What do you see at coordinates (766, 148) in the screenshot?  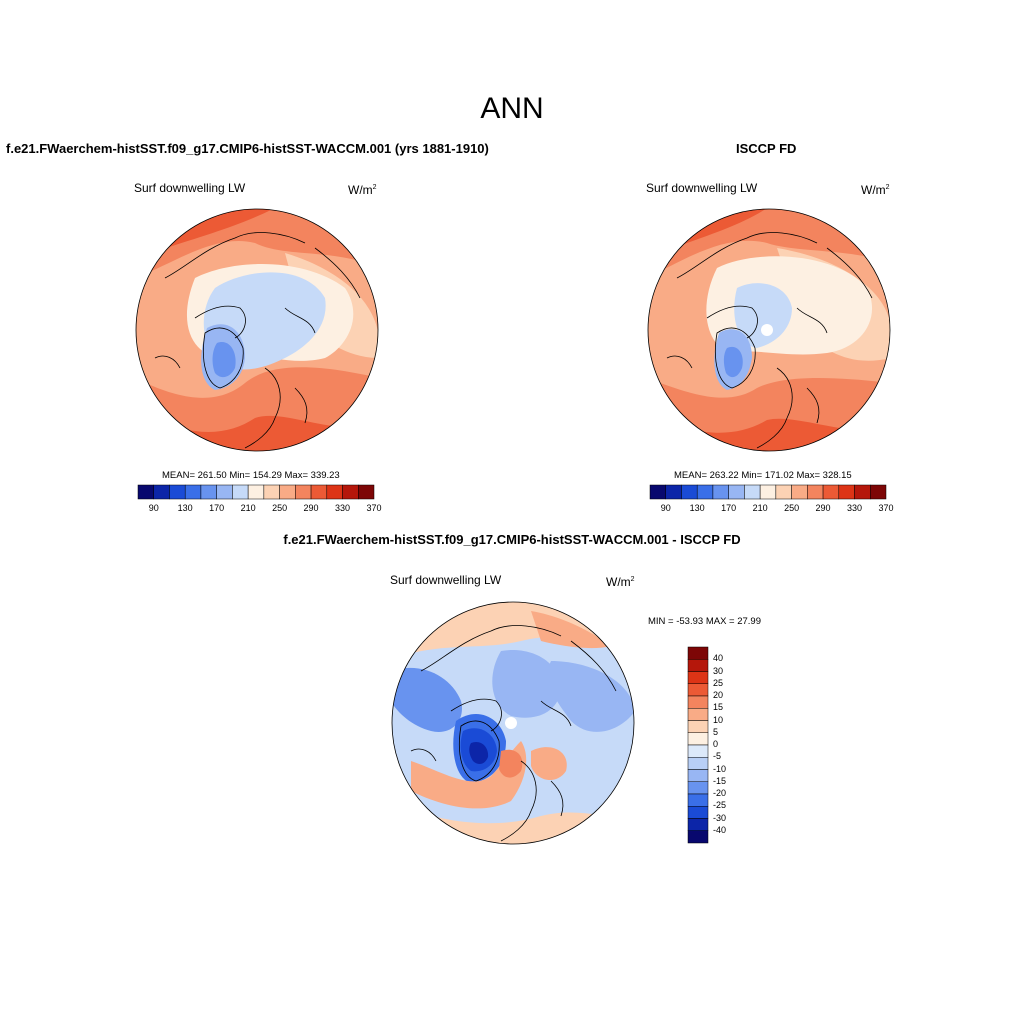 I see `panel-title-obs: ISCCP FD` at bounding box center [766, 148].